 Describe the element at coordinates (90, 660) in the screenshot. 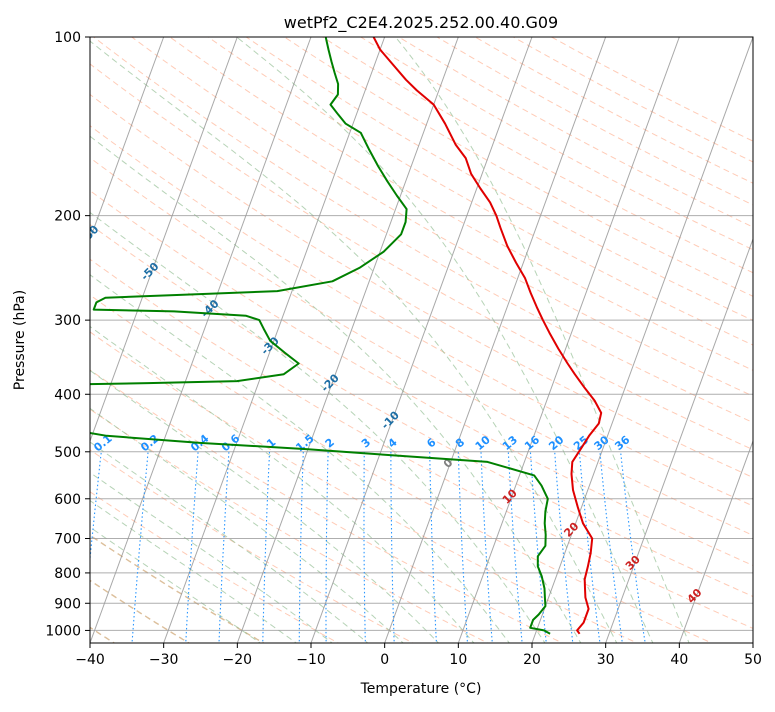

I see `x-tick-label: −40` at that location.